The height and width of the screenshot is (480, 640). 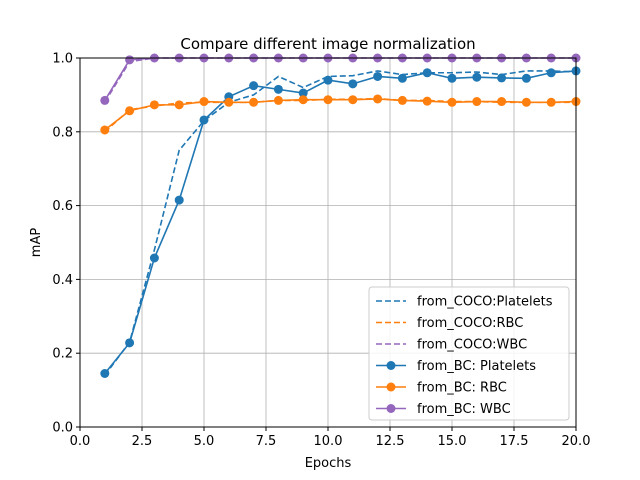 I want to click on legend-item: from_COCO:RBC, so click(x=449, y=323).